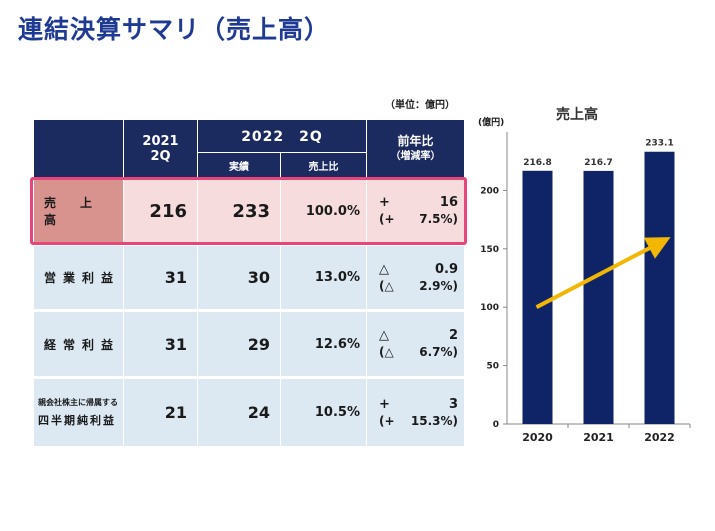  What do you see at coordinates (174, 29) in the screenshot?
I see `page-title: 連結決算サマリ（売上高）` at bounding box center [174, 29].